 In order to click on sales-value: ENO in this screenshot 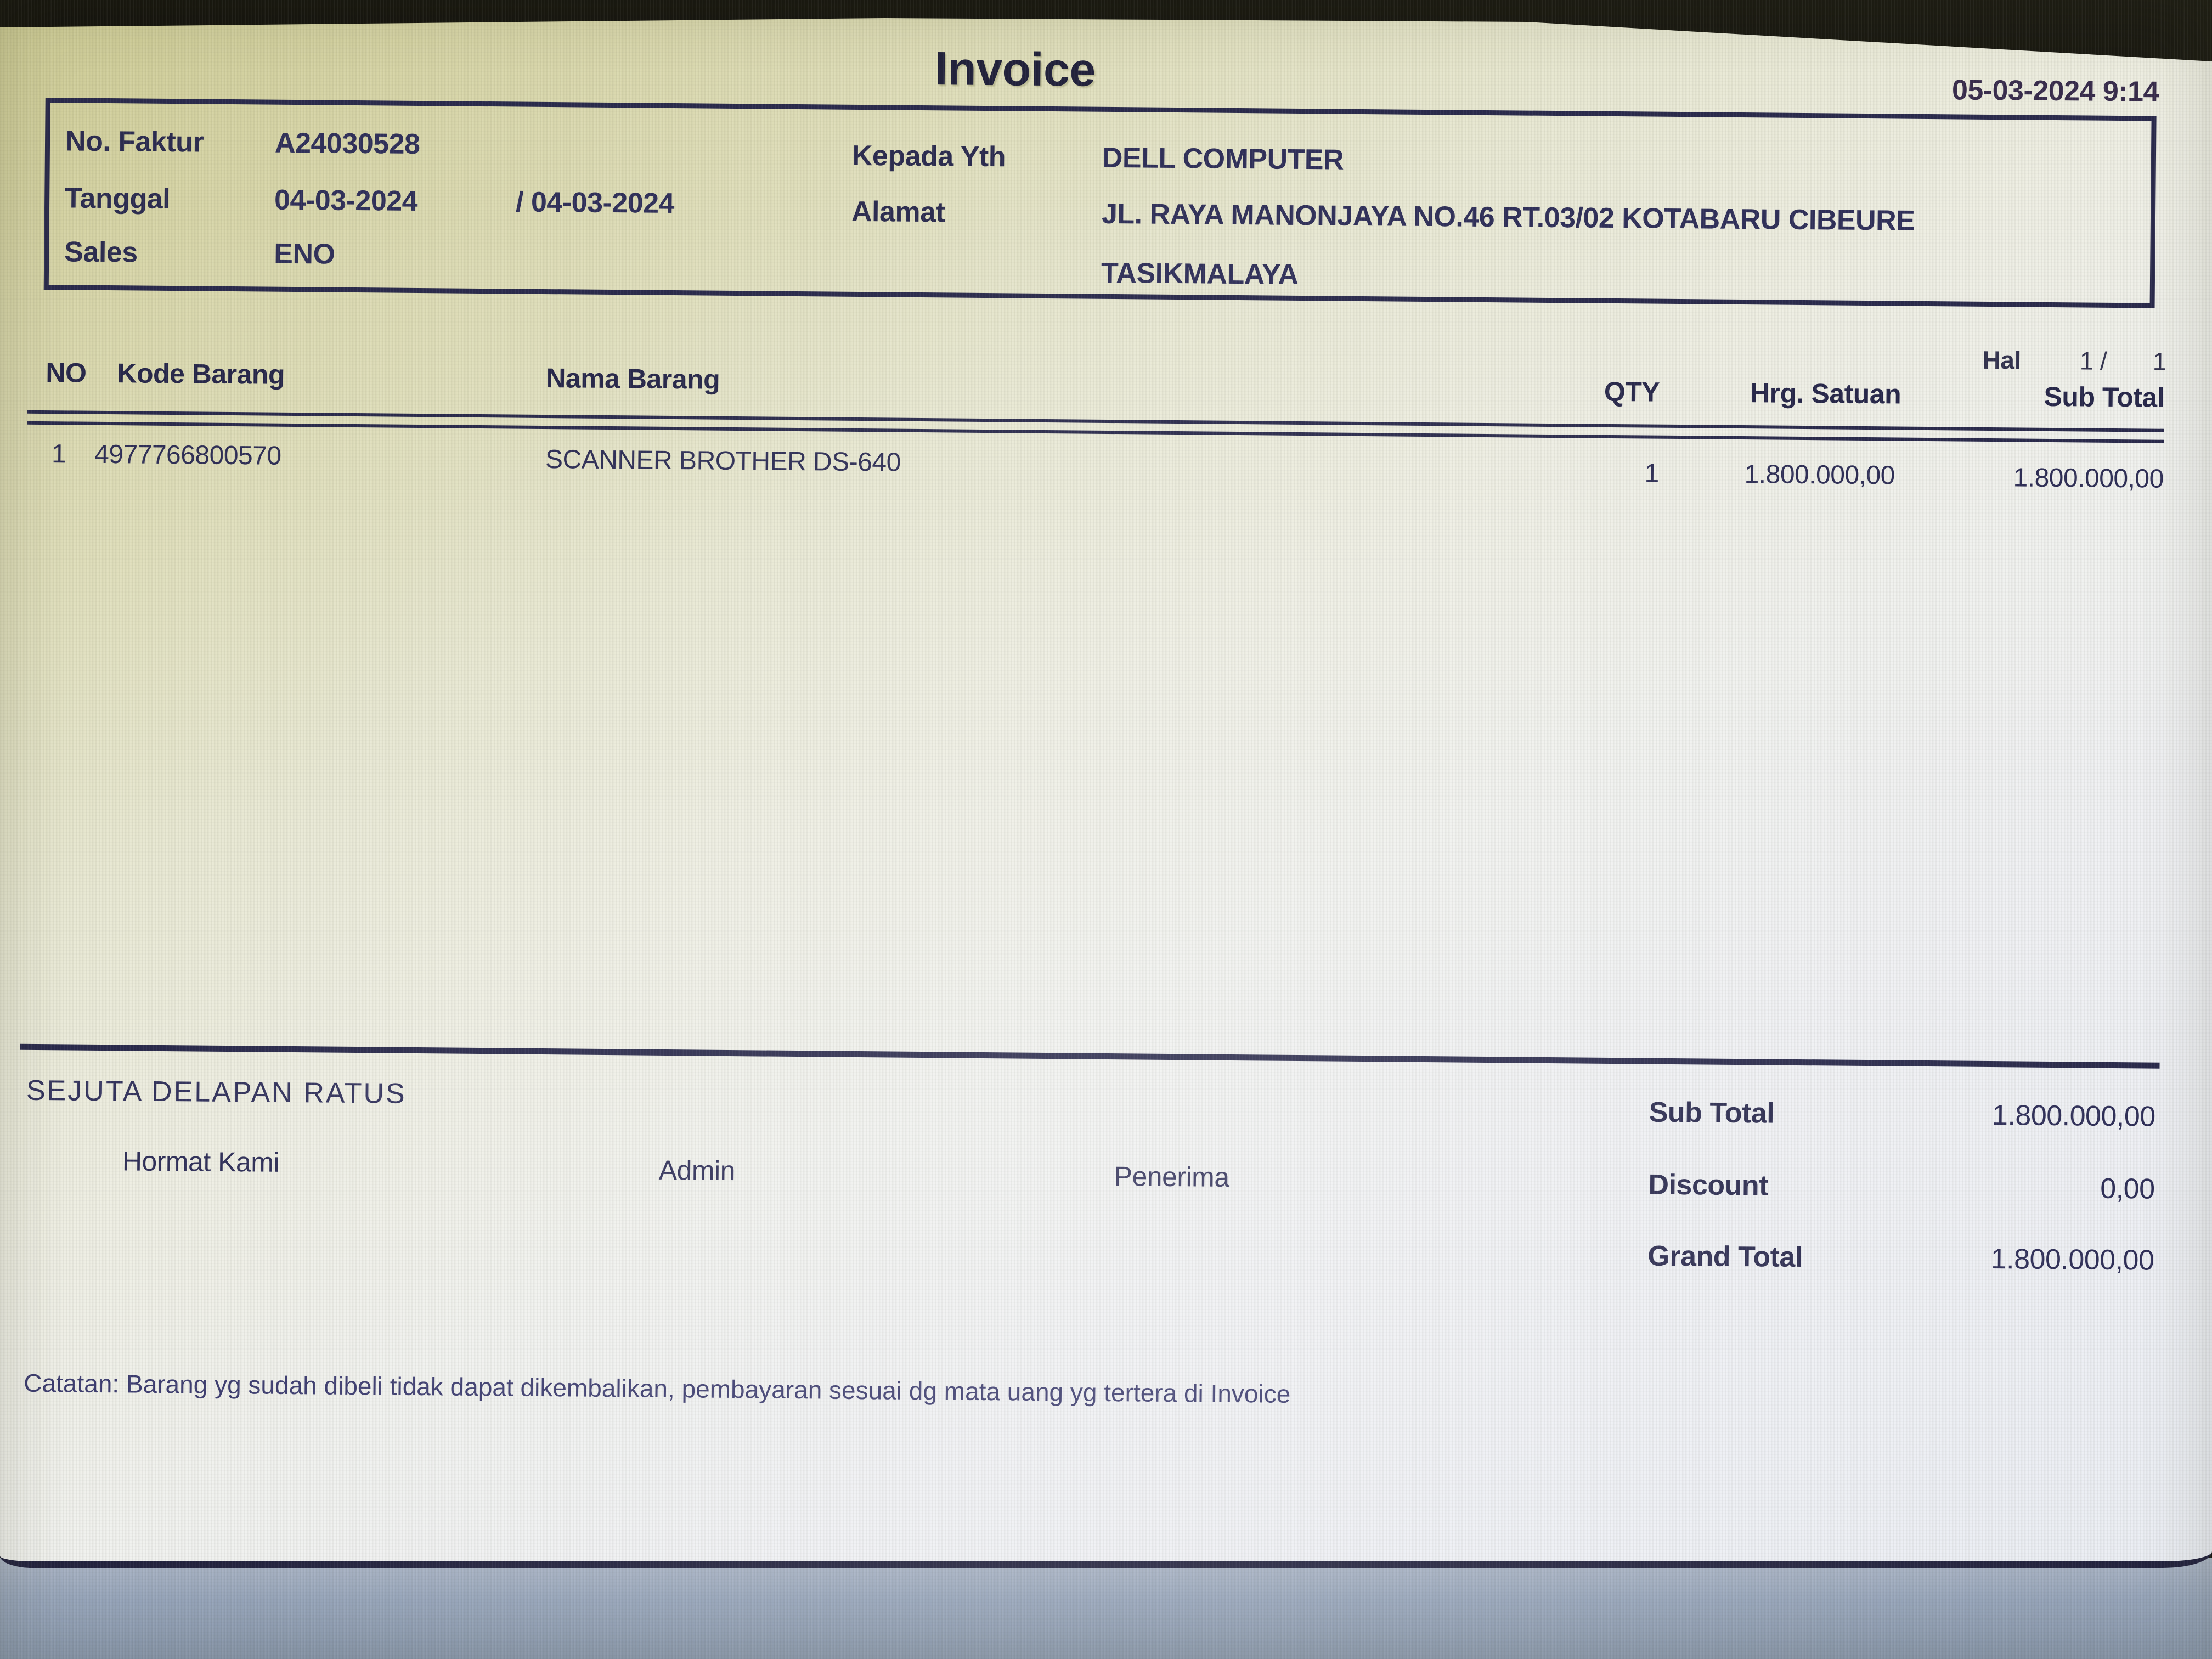, I will do `click(304, 254)`.